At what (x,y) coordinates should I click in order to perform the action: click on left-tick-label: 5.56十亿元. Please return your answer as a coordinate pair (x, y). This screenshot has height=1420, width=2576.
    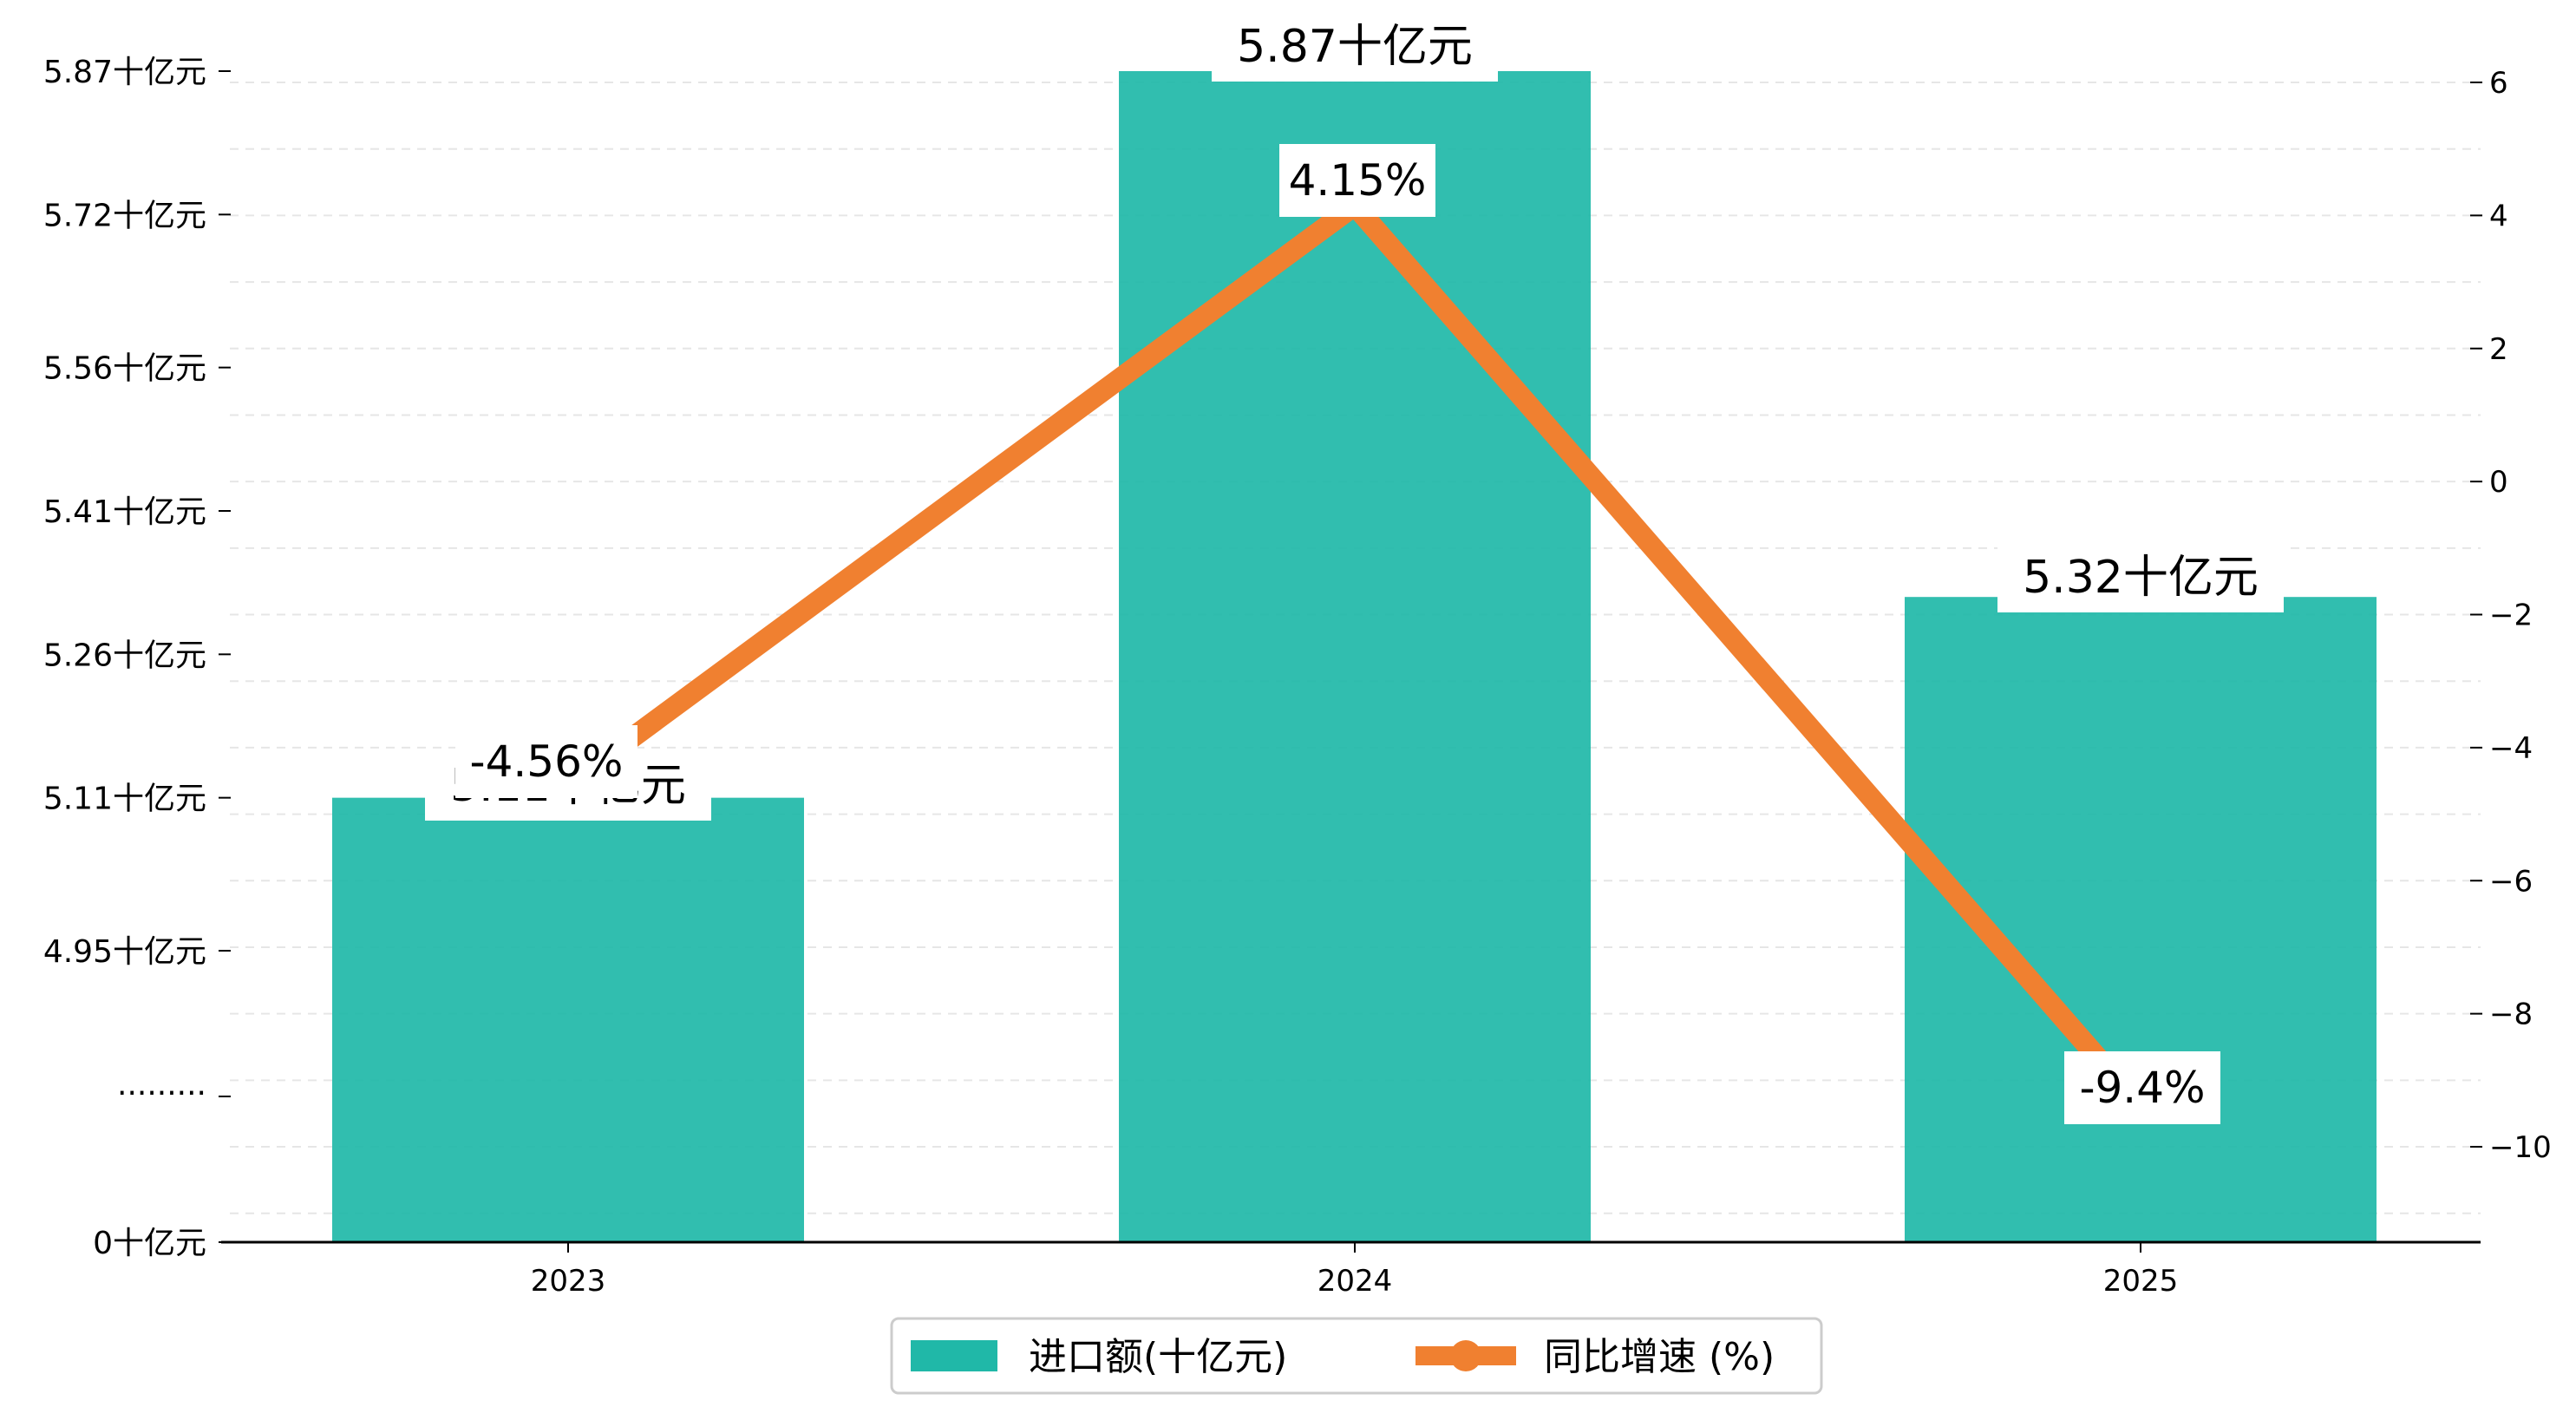
    Looking at the image, I should click on (124, 369).